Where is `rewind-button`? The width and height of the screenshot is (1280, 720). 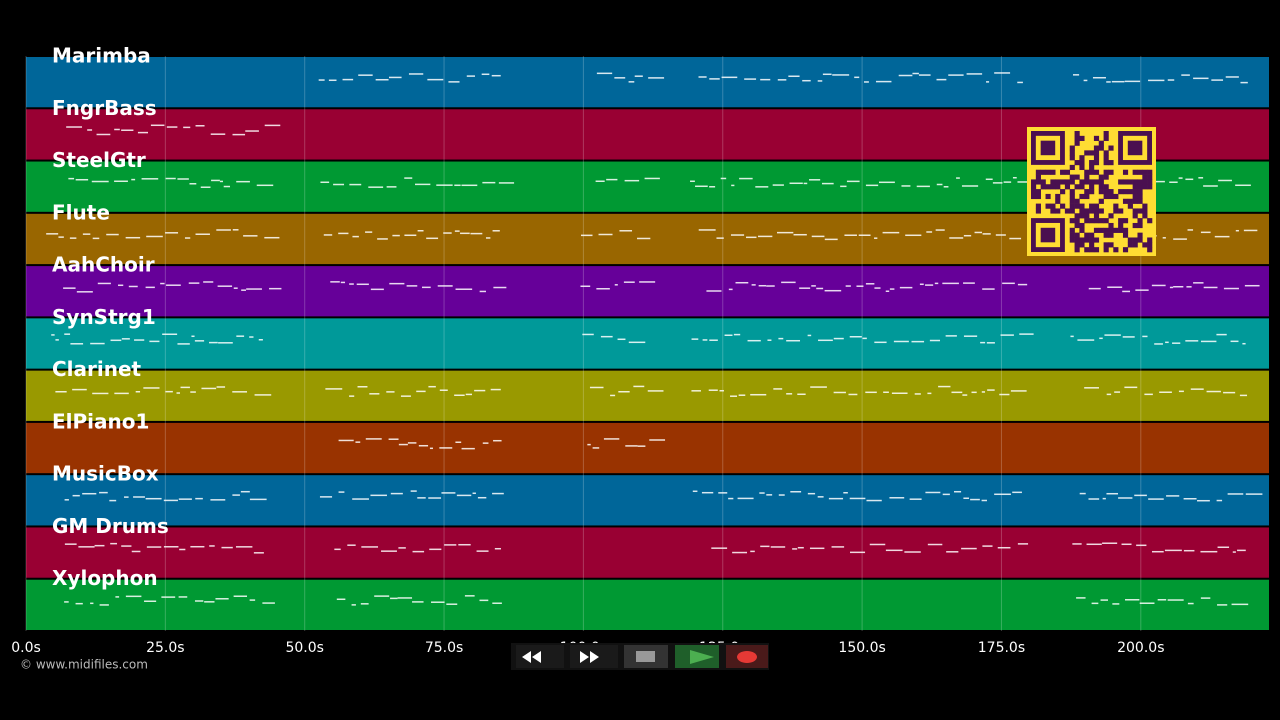 rewind-button is located at coordinates (540, 656).